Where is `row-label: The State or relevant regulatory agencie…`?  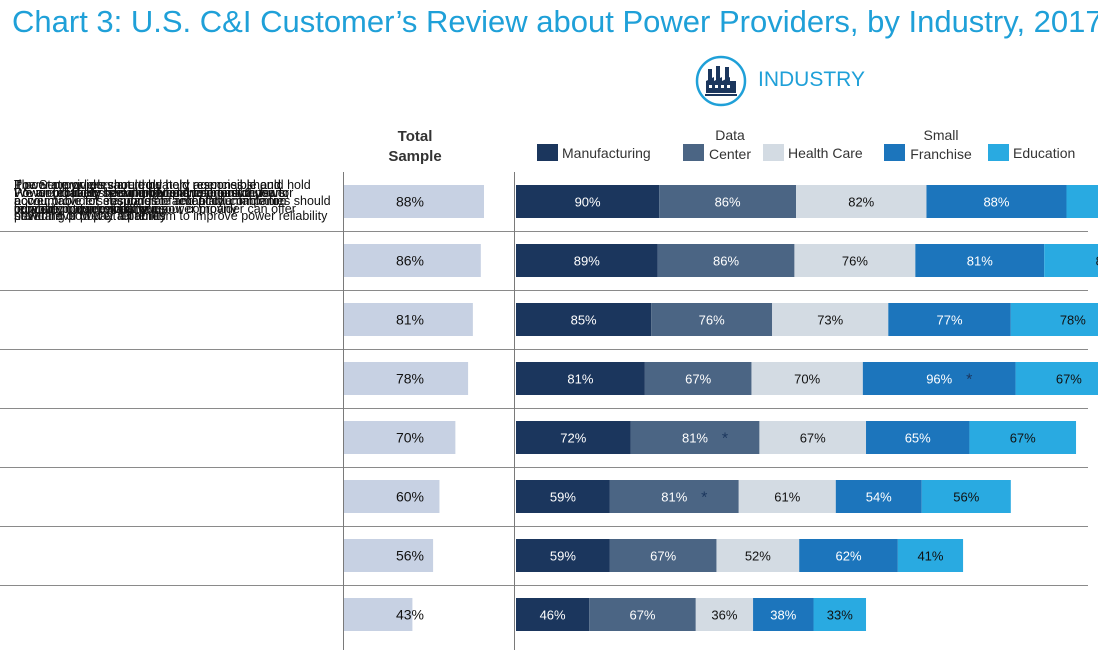 row-label: The State or relevant regulatory agencie… is located at coordinates (178, 201).